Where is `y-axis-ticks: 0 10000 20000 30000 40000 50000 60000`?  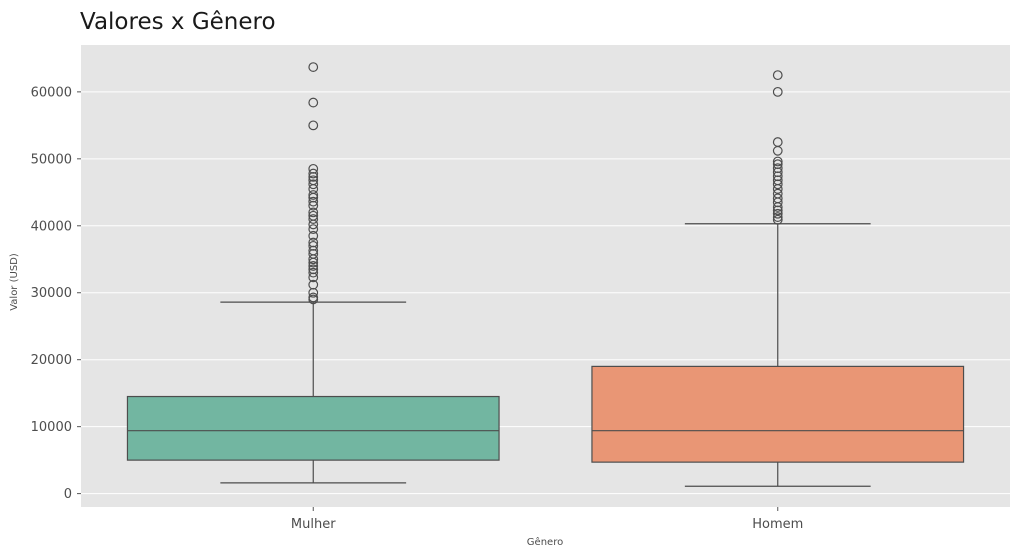 y-axis-ticks: 0 10000 20000 30000 40000 50000 60000 is located at coordinates (56, 293).